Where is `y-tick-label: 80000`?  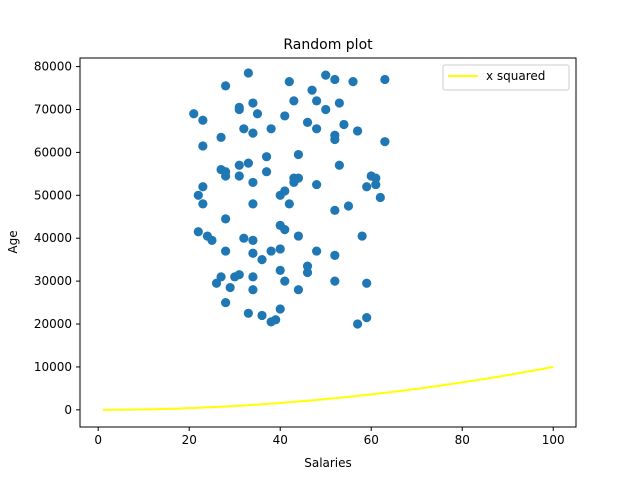 y-tick-label: 80000 is located at coordinates (53, 67).